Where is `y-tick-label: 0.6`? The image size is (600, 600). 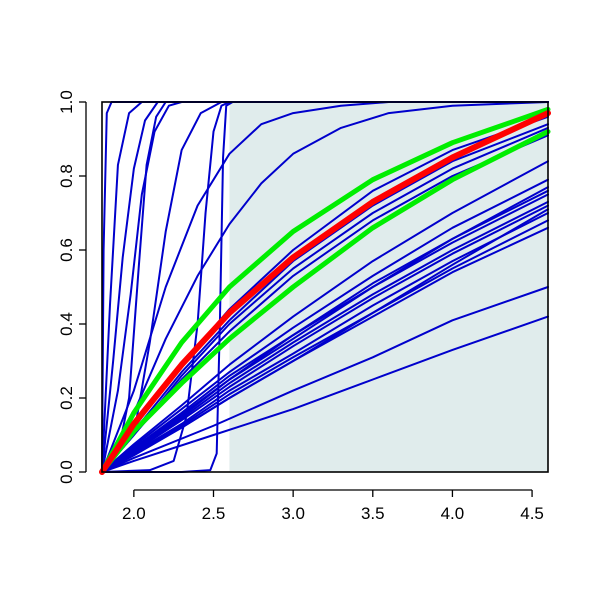 y-tick-label: 0.6 is located at coordinates (66, 250).